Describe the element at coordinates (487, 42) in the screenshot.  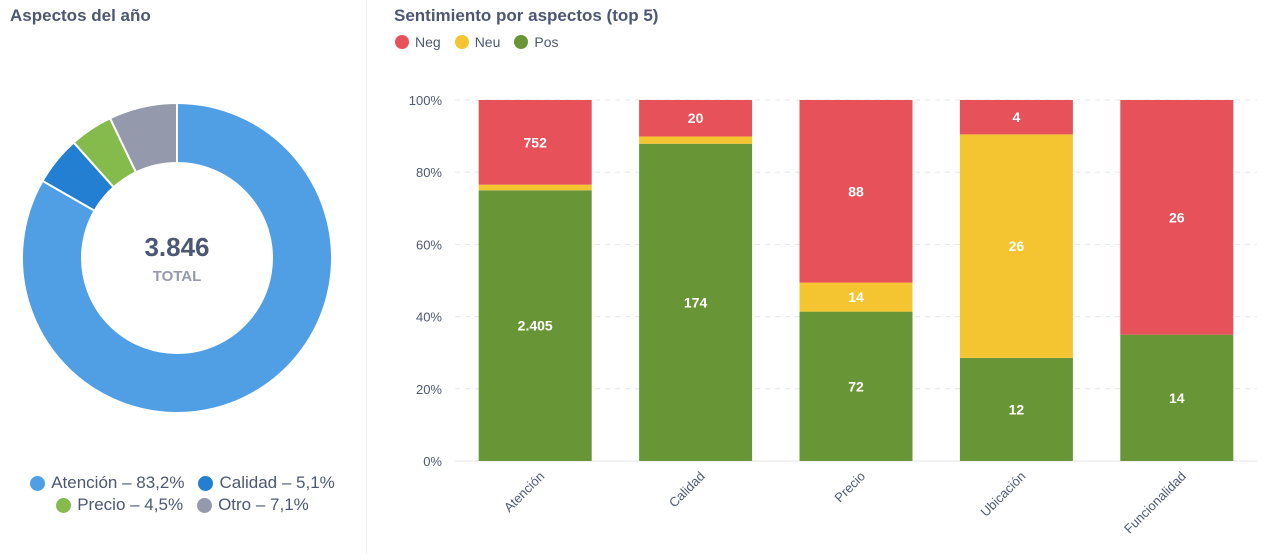
I see `legend-label: Neu` at that location.